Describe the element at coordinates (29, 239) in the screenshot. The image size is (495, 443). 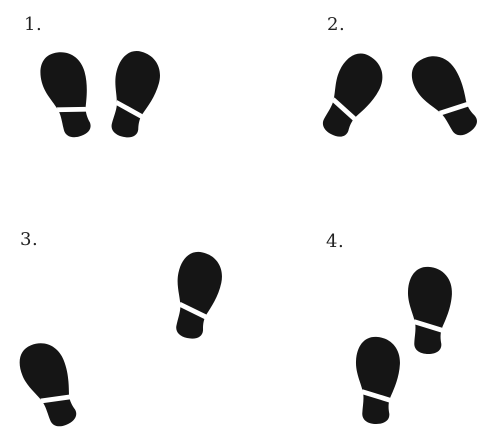
I see `panel-number: 3.` at that location.